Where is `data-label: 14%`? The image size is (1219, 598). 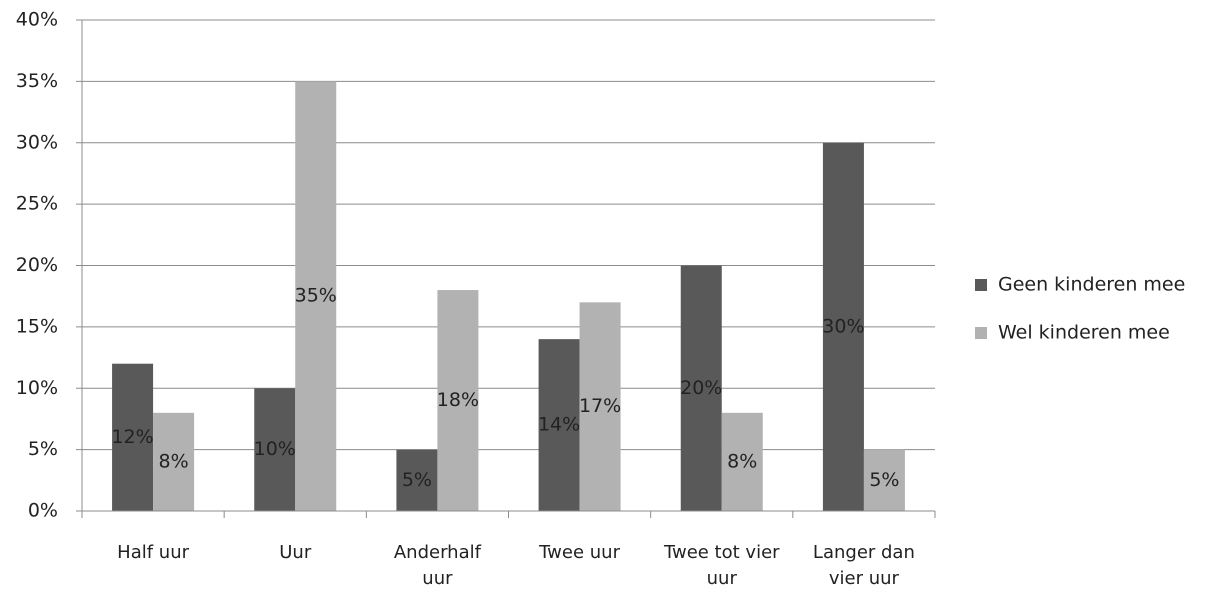
data-label: 14% is located at coordinates (559, 425).